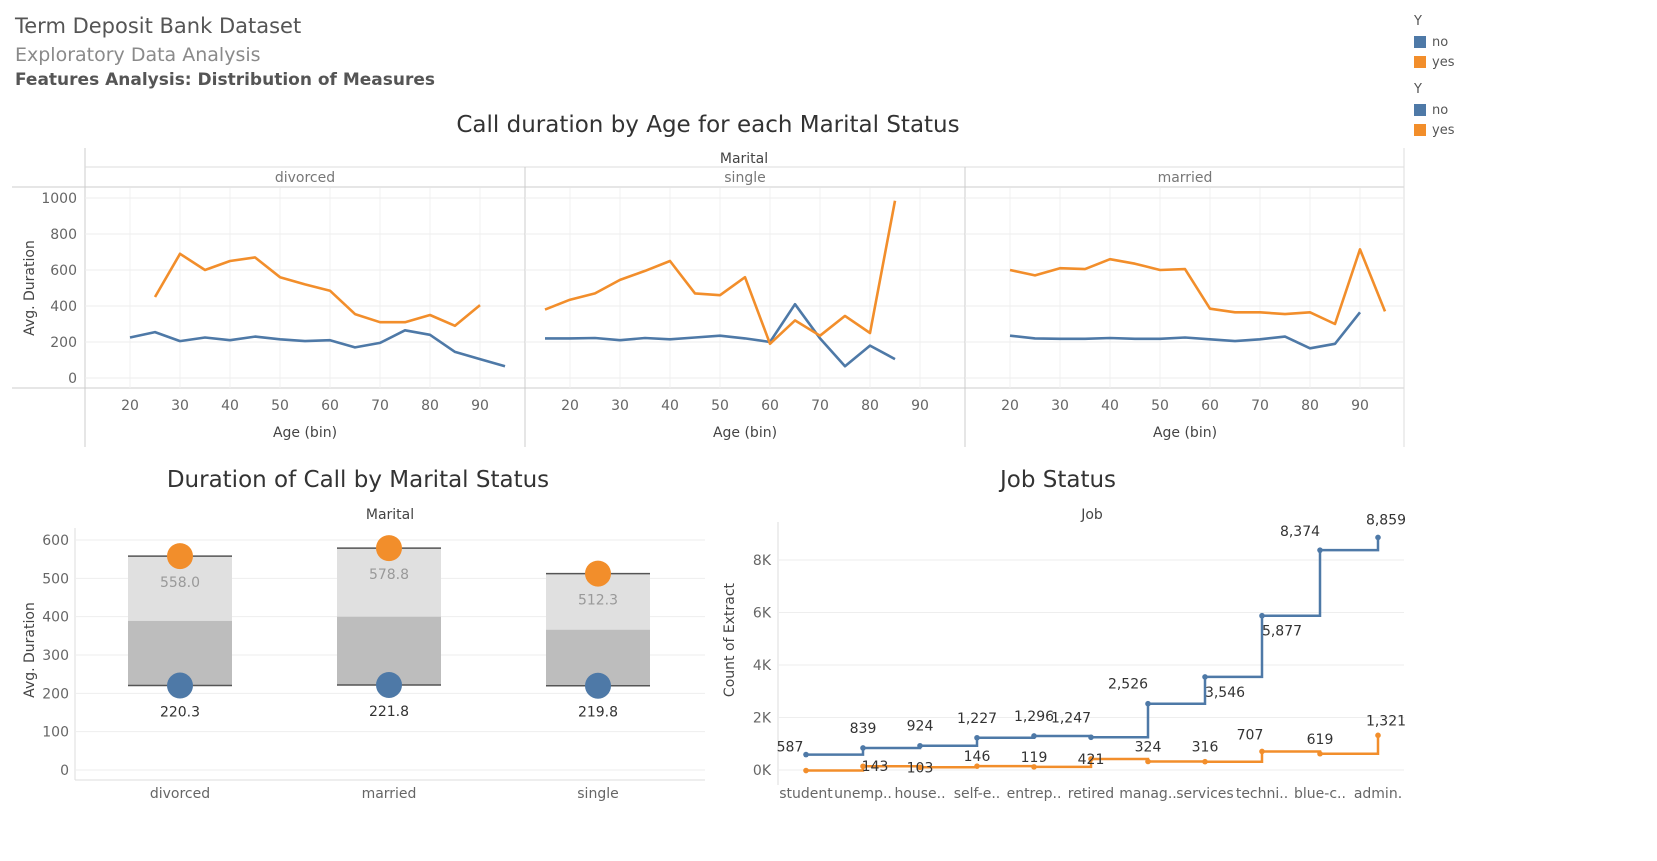 Image resolution: width=1657 pixels, height=861 pixels. Describe the element at coordinates (1091, 794) in the screenshot. I see `x-tick-label: retired` at that location.